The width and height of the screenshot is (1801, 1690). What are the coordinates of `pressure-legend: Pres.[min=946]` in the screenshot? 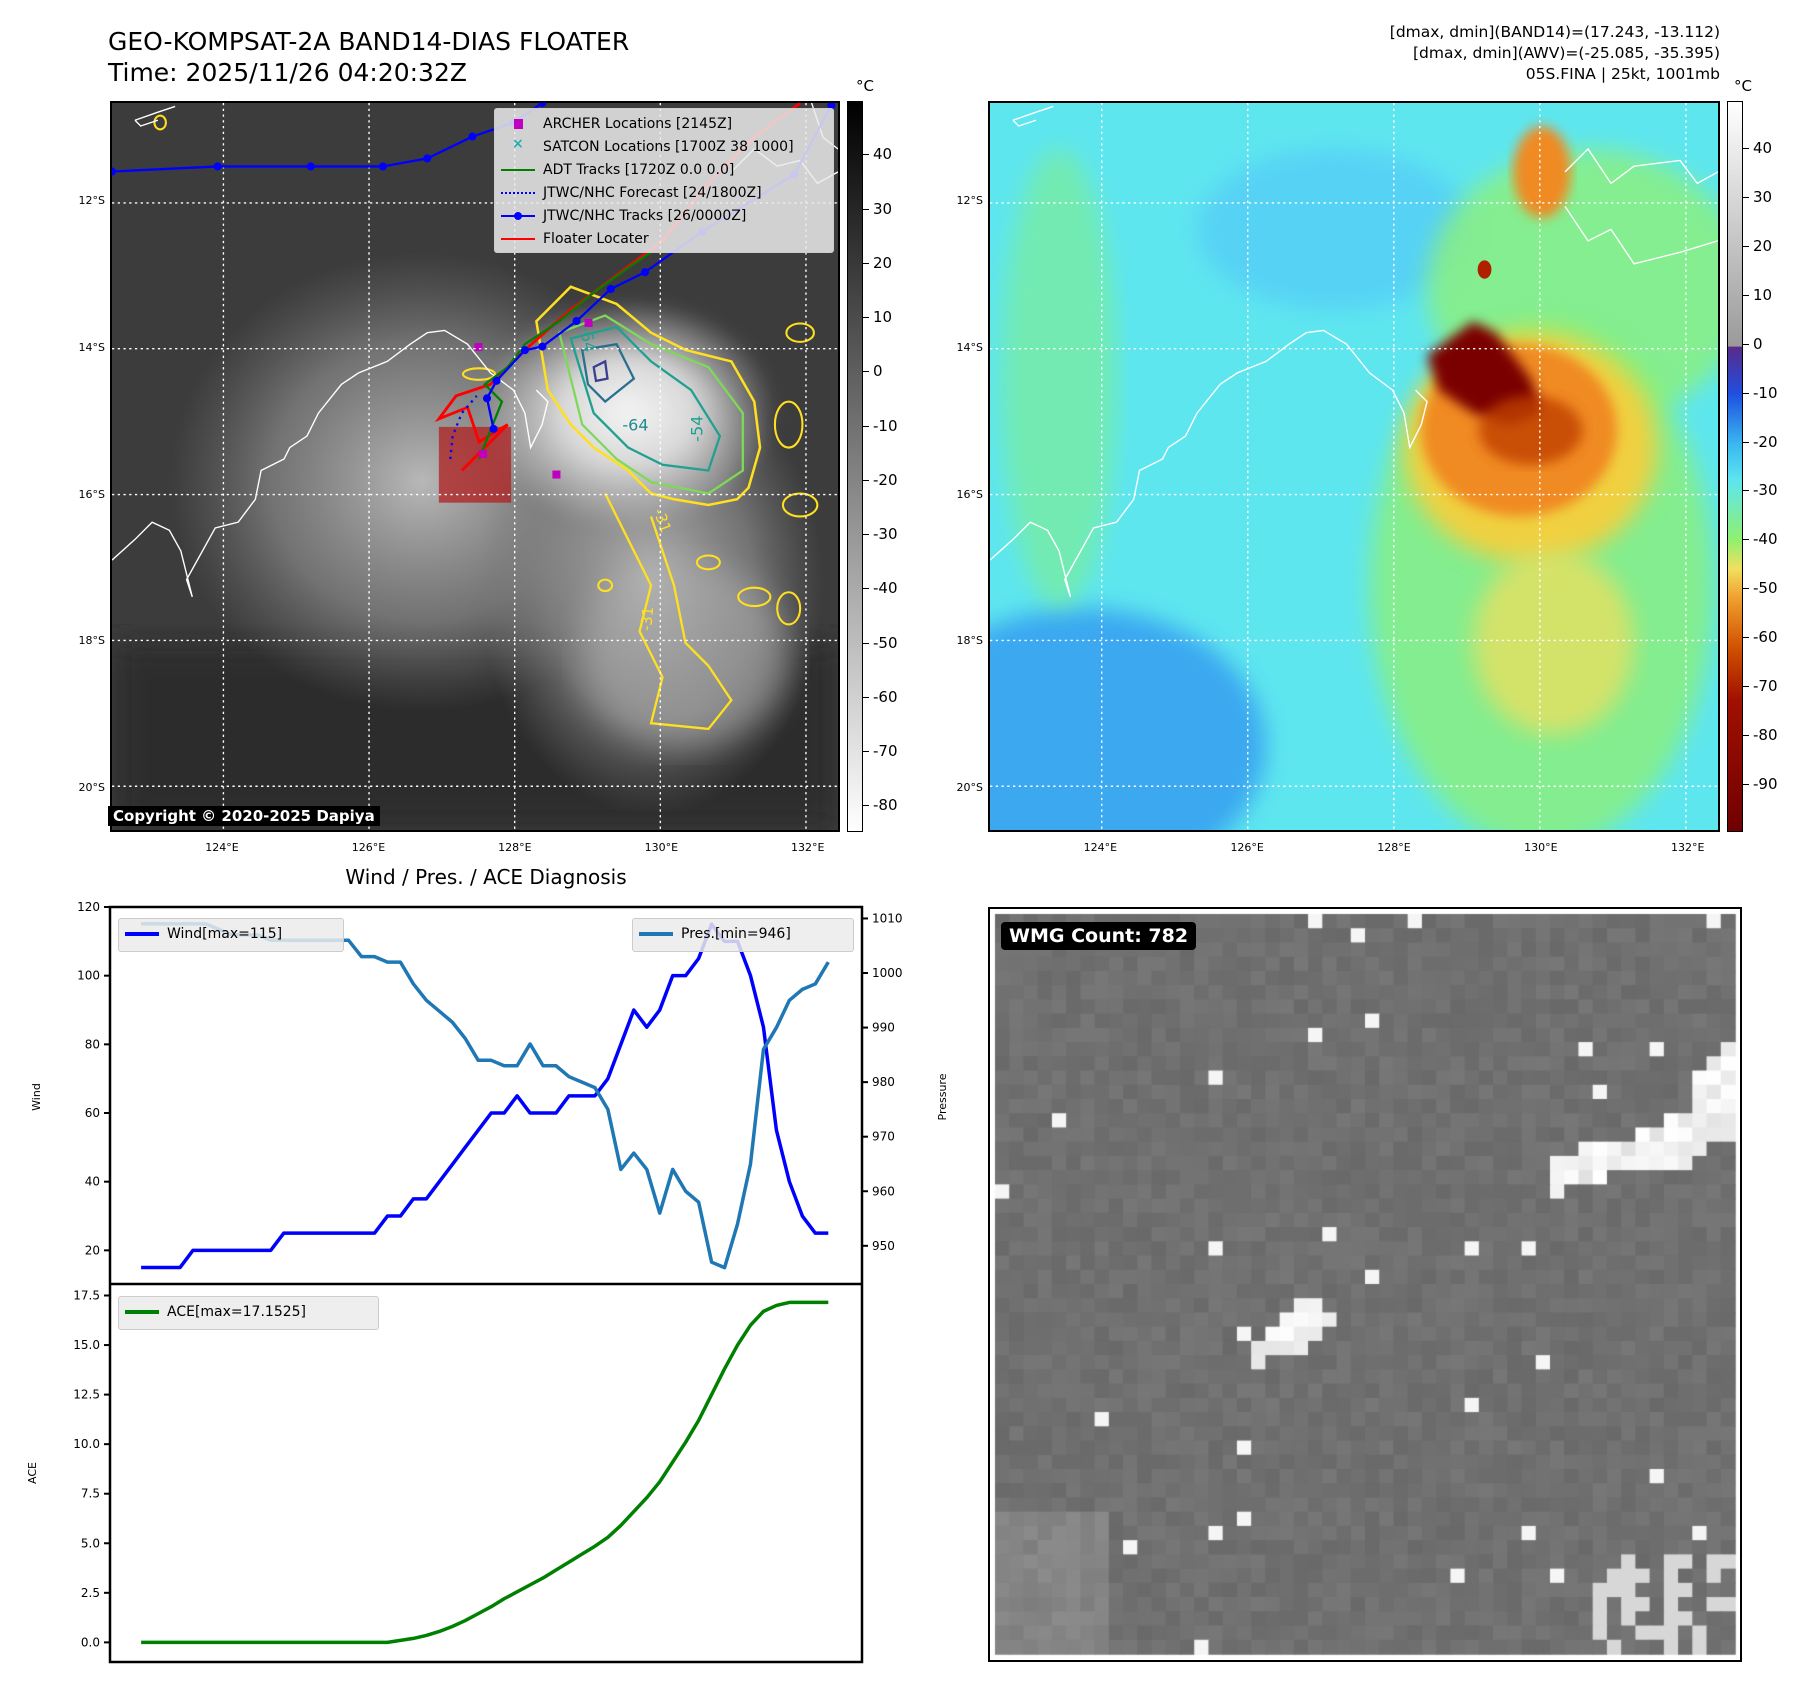 It's located at (743, 935).